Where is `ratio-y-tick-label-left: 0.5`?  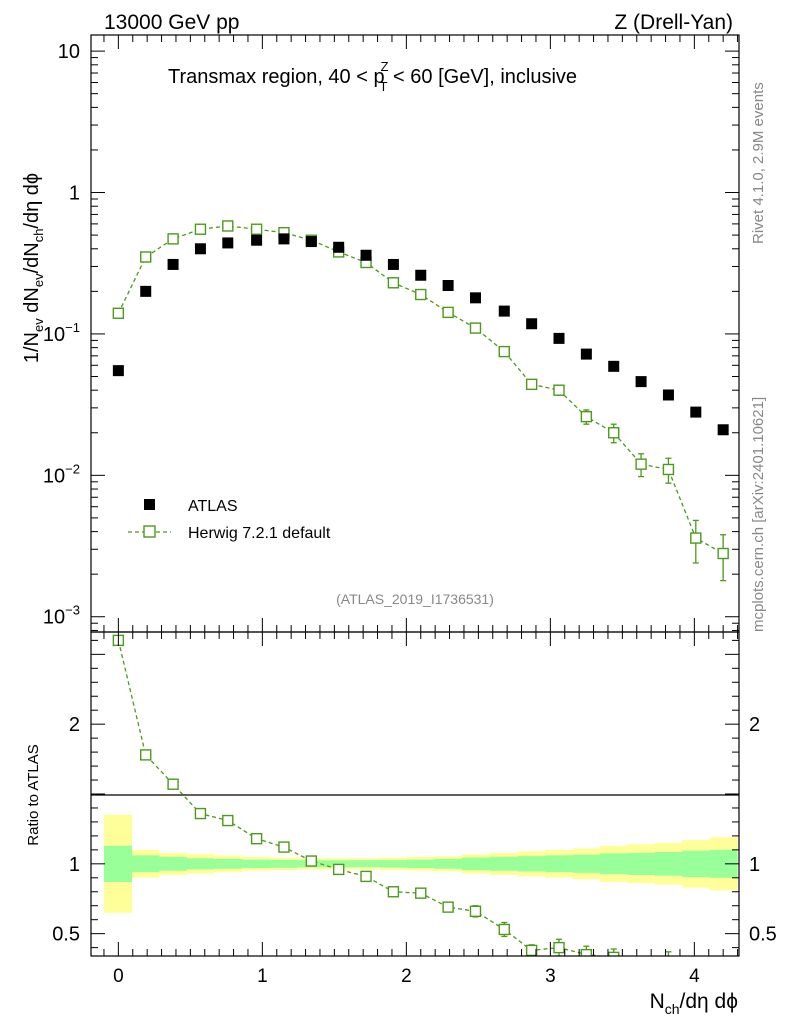
ratio-y-tick-label-left: 0.5 is located at coordinates (66, 935).